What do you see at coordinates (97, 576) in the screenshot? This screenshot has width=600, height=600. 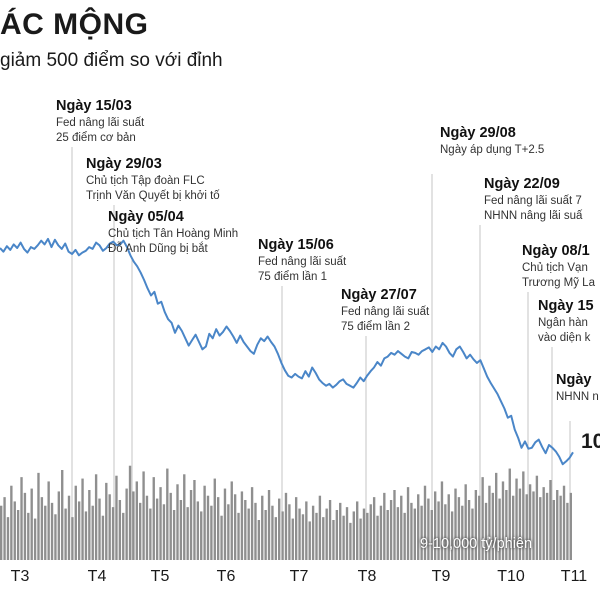 I see `x-tick-label: T4` at bounding box center [97, 576].